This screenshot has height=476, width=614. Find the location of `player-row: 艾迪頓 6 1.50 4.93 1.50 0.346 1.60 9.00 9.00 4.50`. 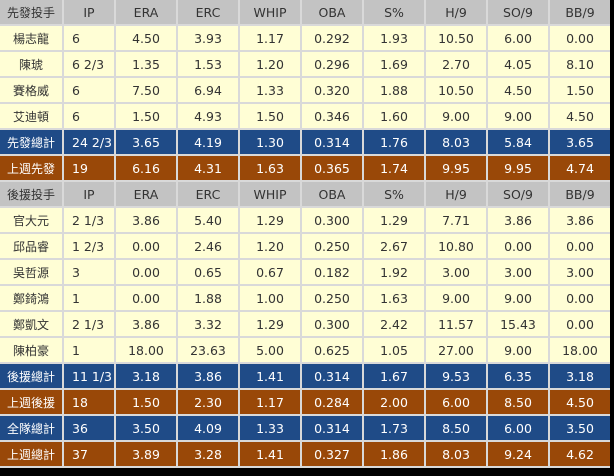

player-row: 艾迪頓 6 1.50 4.93 1.50 0.346 1.60 9.00 9.00 4.50 is located at coordinates (307, 116).